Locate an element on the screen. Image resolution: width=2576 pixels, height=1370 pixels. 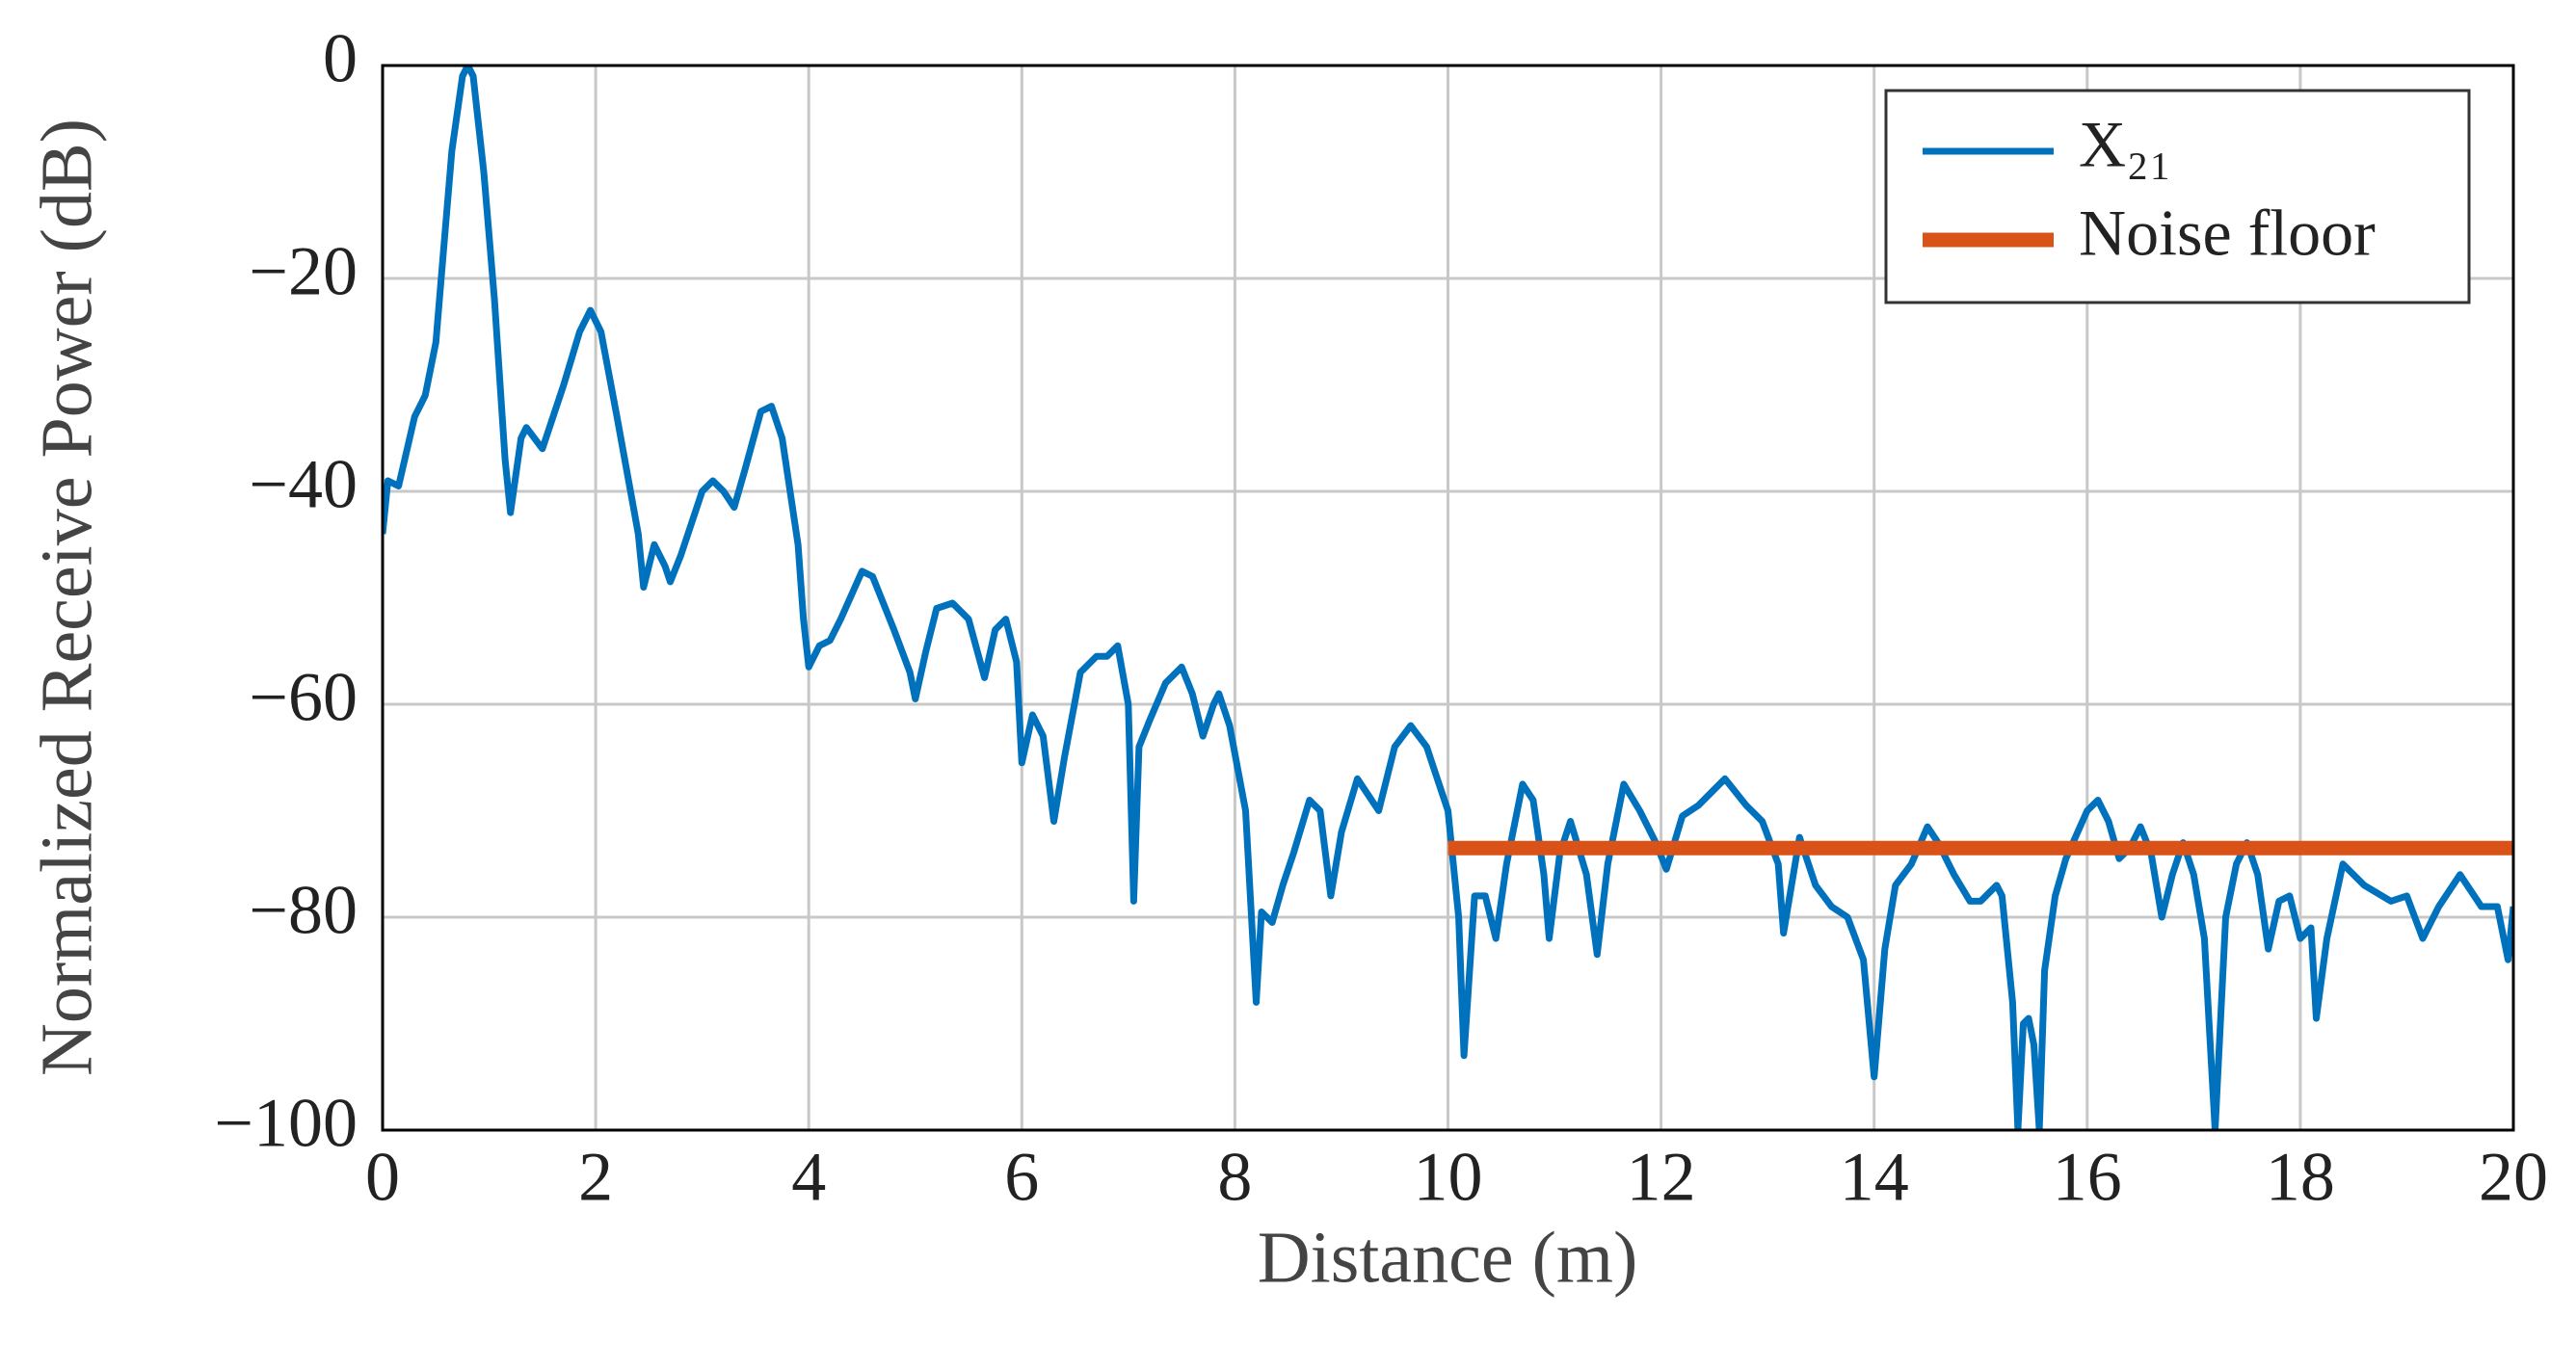
x-tick-label: 10 is located at coordinates (1448, 1177).